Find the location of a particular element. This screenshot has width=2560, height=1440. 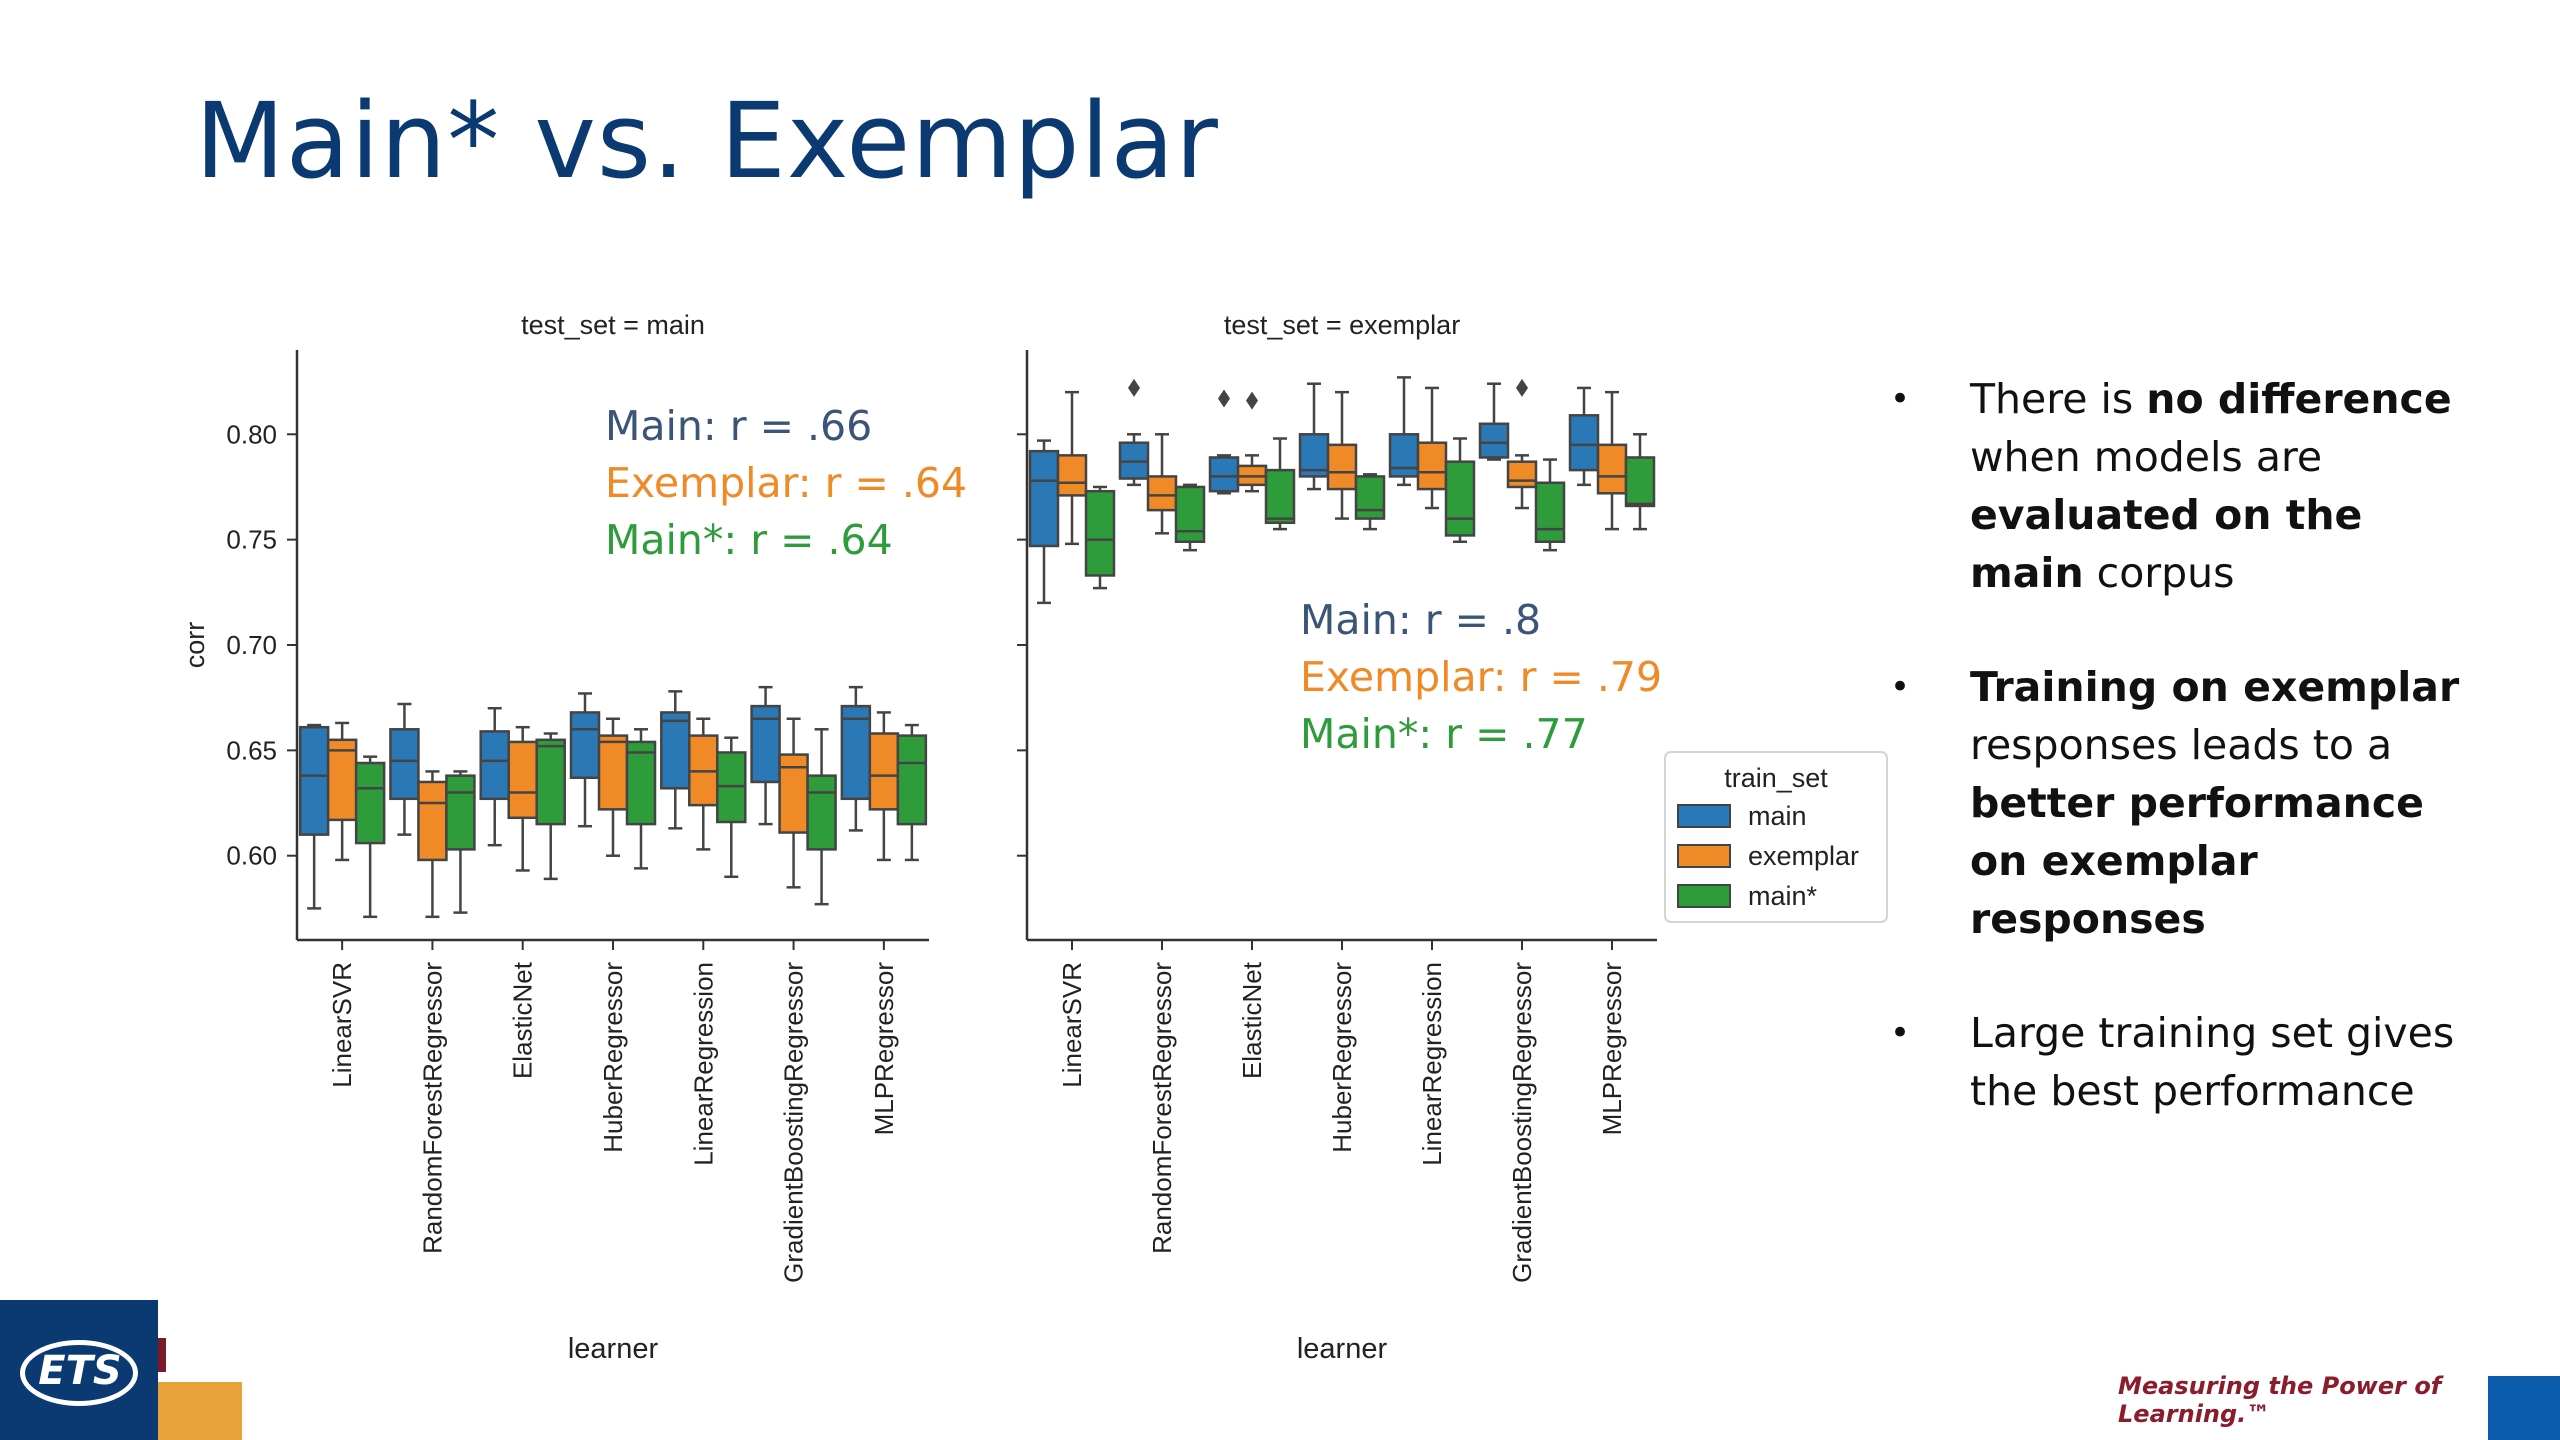

legend-frame is located at coordinates (1776, 837).